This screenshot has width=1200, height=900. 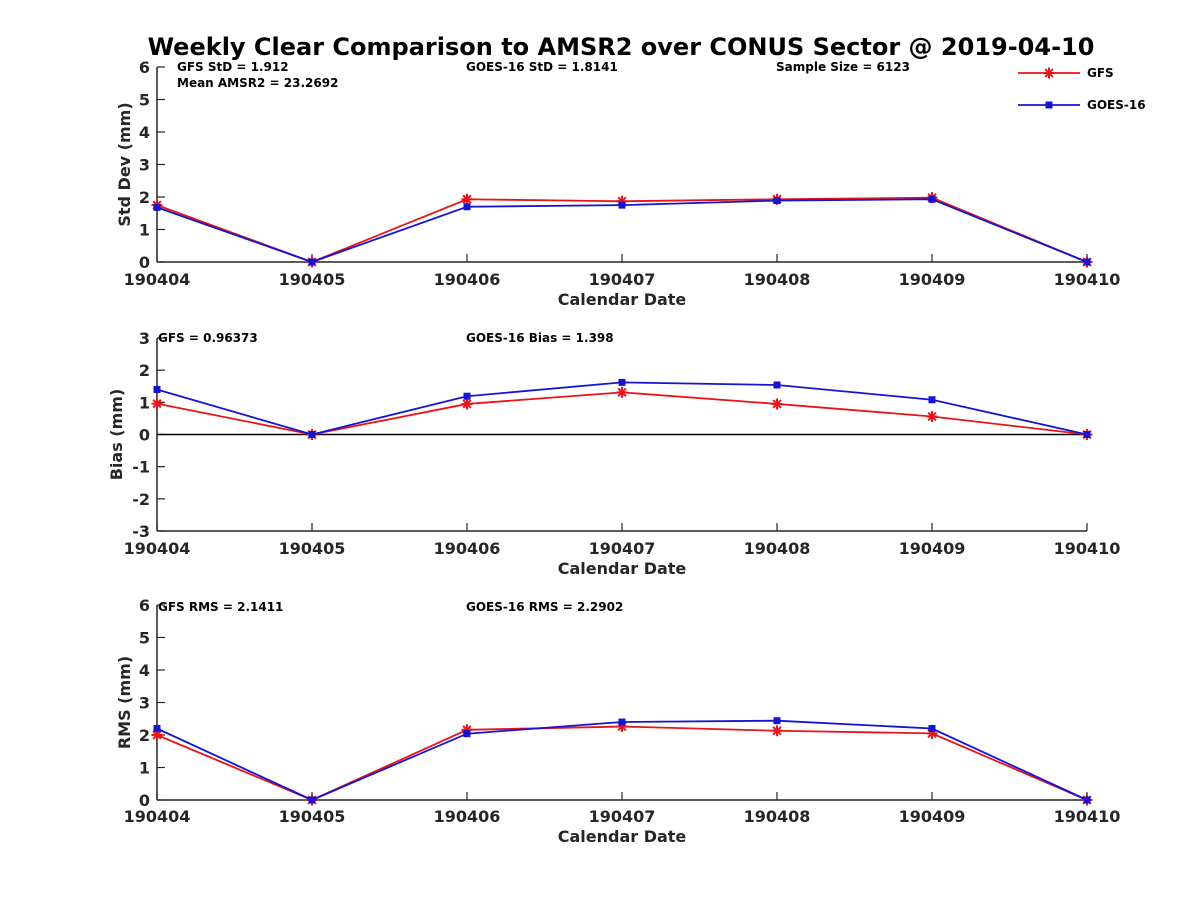 What do you see at coordinates (843, 67) in the screenshot?
I see `stat-annotation: Sample Size = 6123` at bounding box center [843, 67].